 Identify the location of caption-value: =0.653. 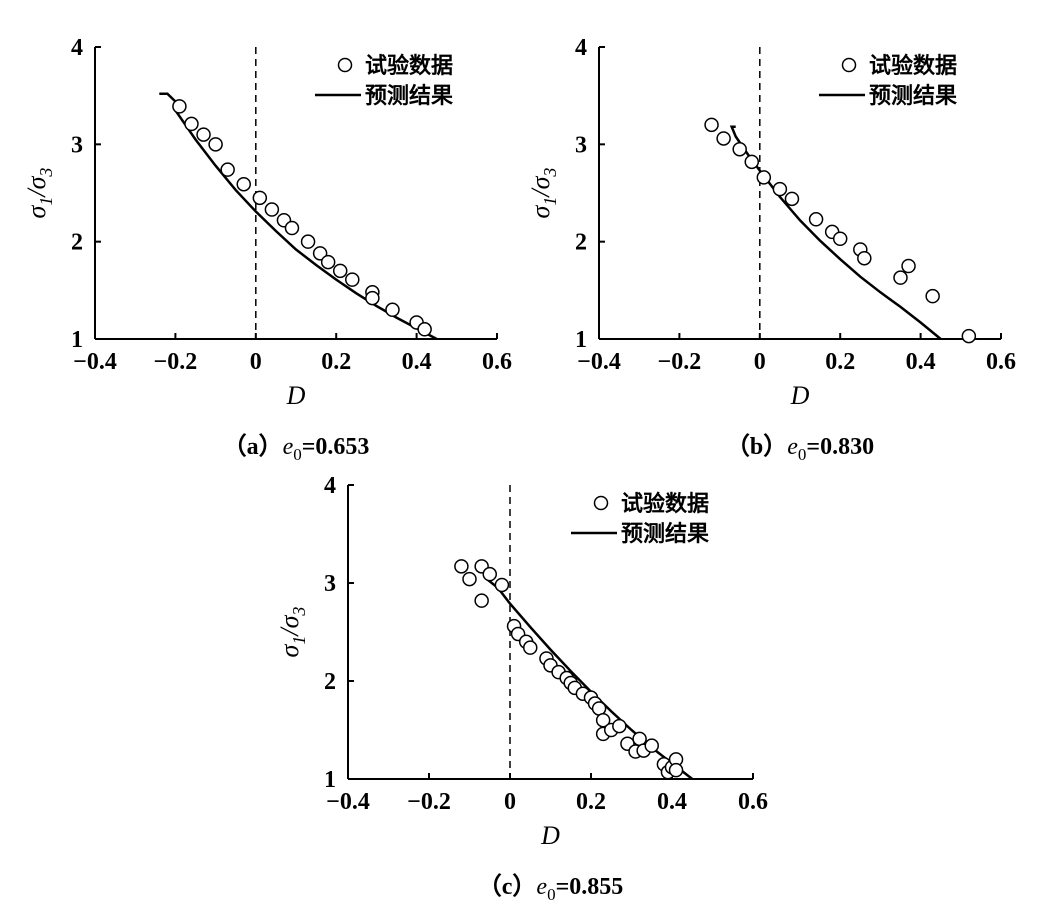
(336, 447).